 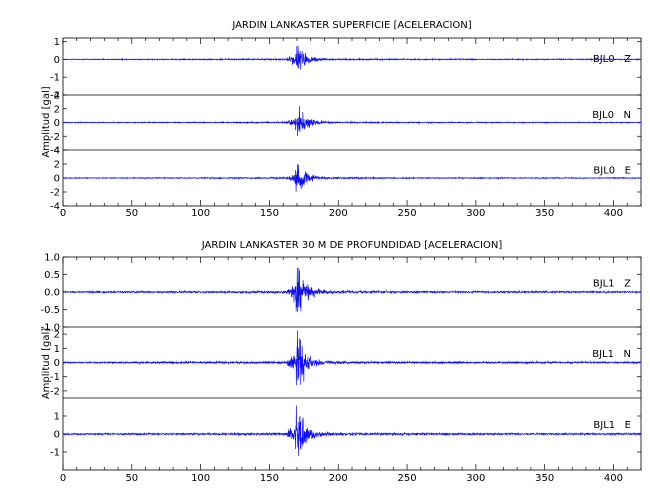 I want to click on y-tick-label: 0.0, so click(x=52, y=293).